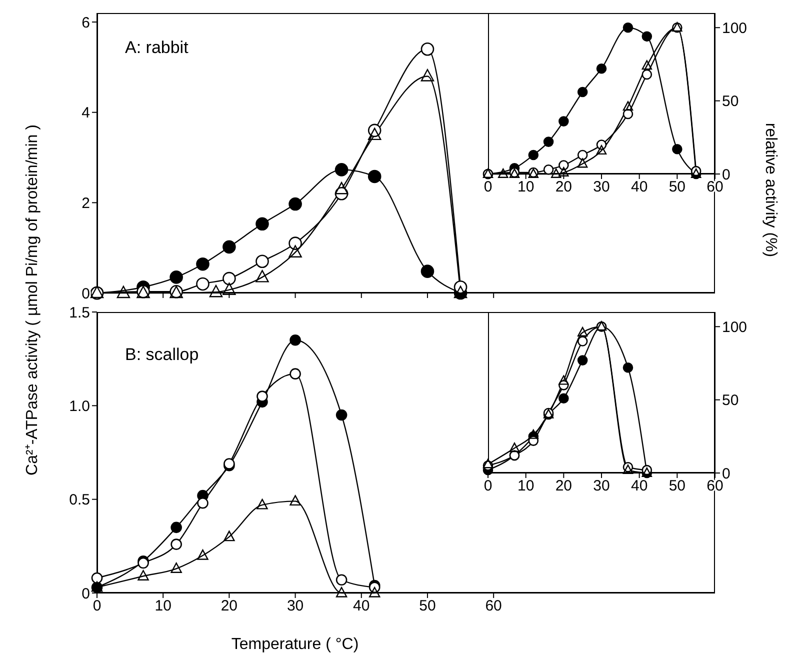 This screenshot has height=666, width=792. Describe the element at coordinates (162, 354) in the screenshot. I see `text: B: scallop` at that location.